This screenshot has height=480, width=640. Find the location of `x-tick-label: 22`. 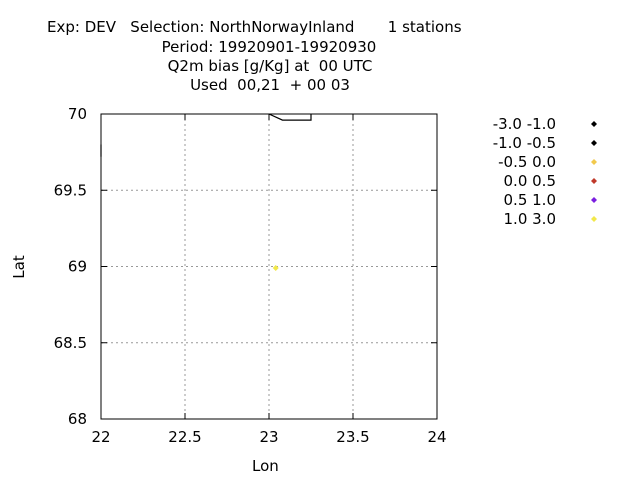

x-tick-label: 22 is located at coordinates (100, 437).